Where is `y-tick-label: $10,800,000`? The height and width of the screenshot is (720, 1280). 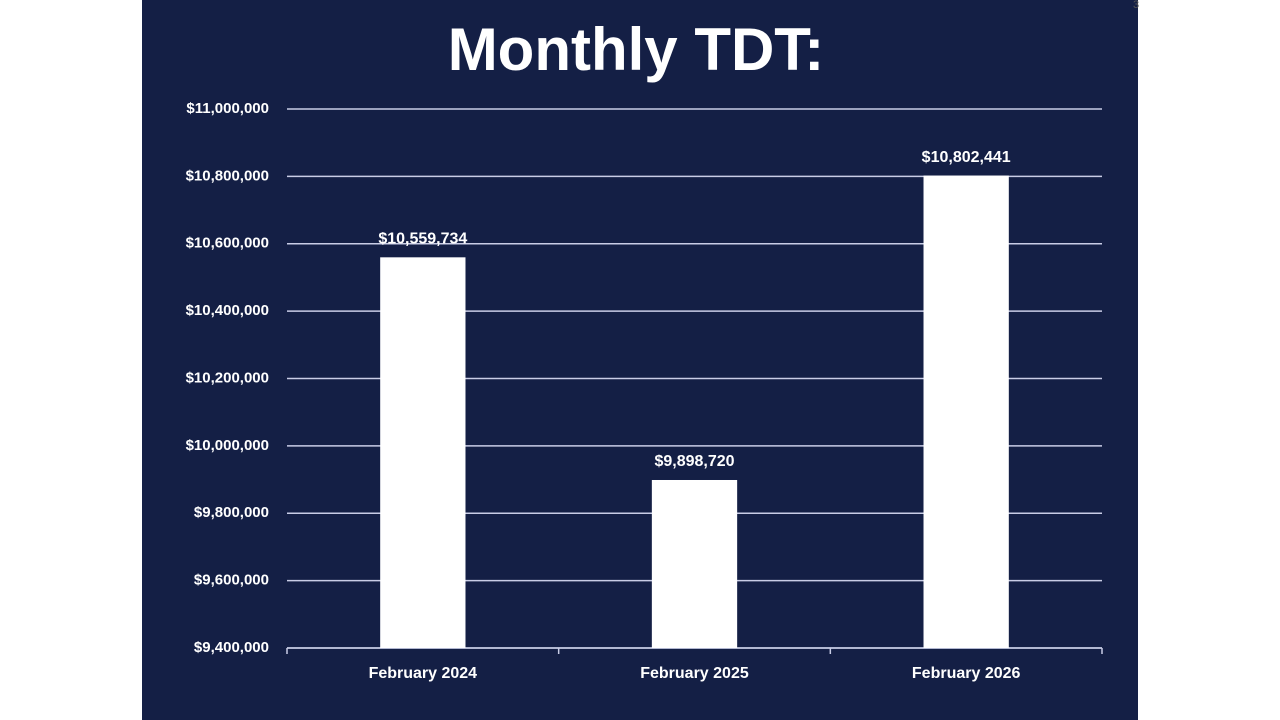 y-tick-label: $10,800,000 is located at coordinates (227, 175).